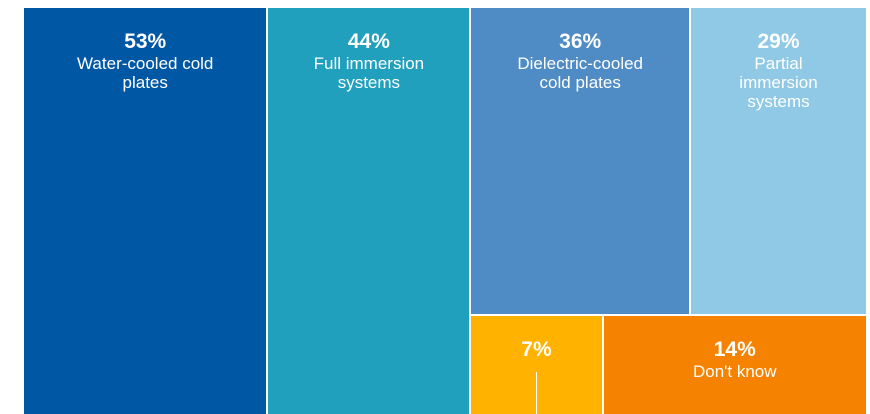 This screenshot has width=870, height=414. I want to click on value-label: 36%, so click(580, 41).